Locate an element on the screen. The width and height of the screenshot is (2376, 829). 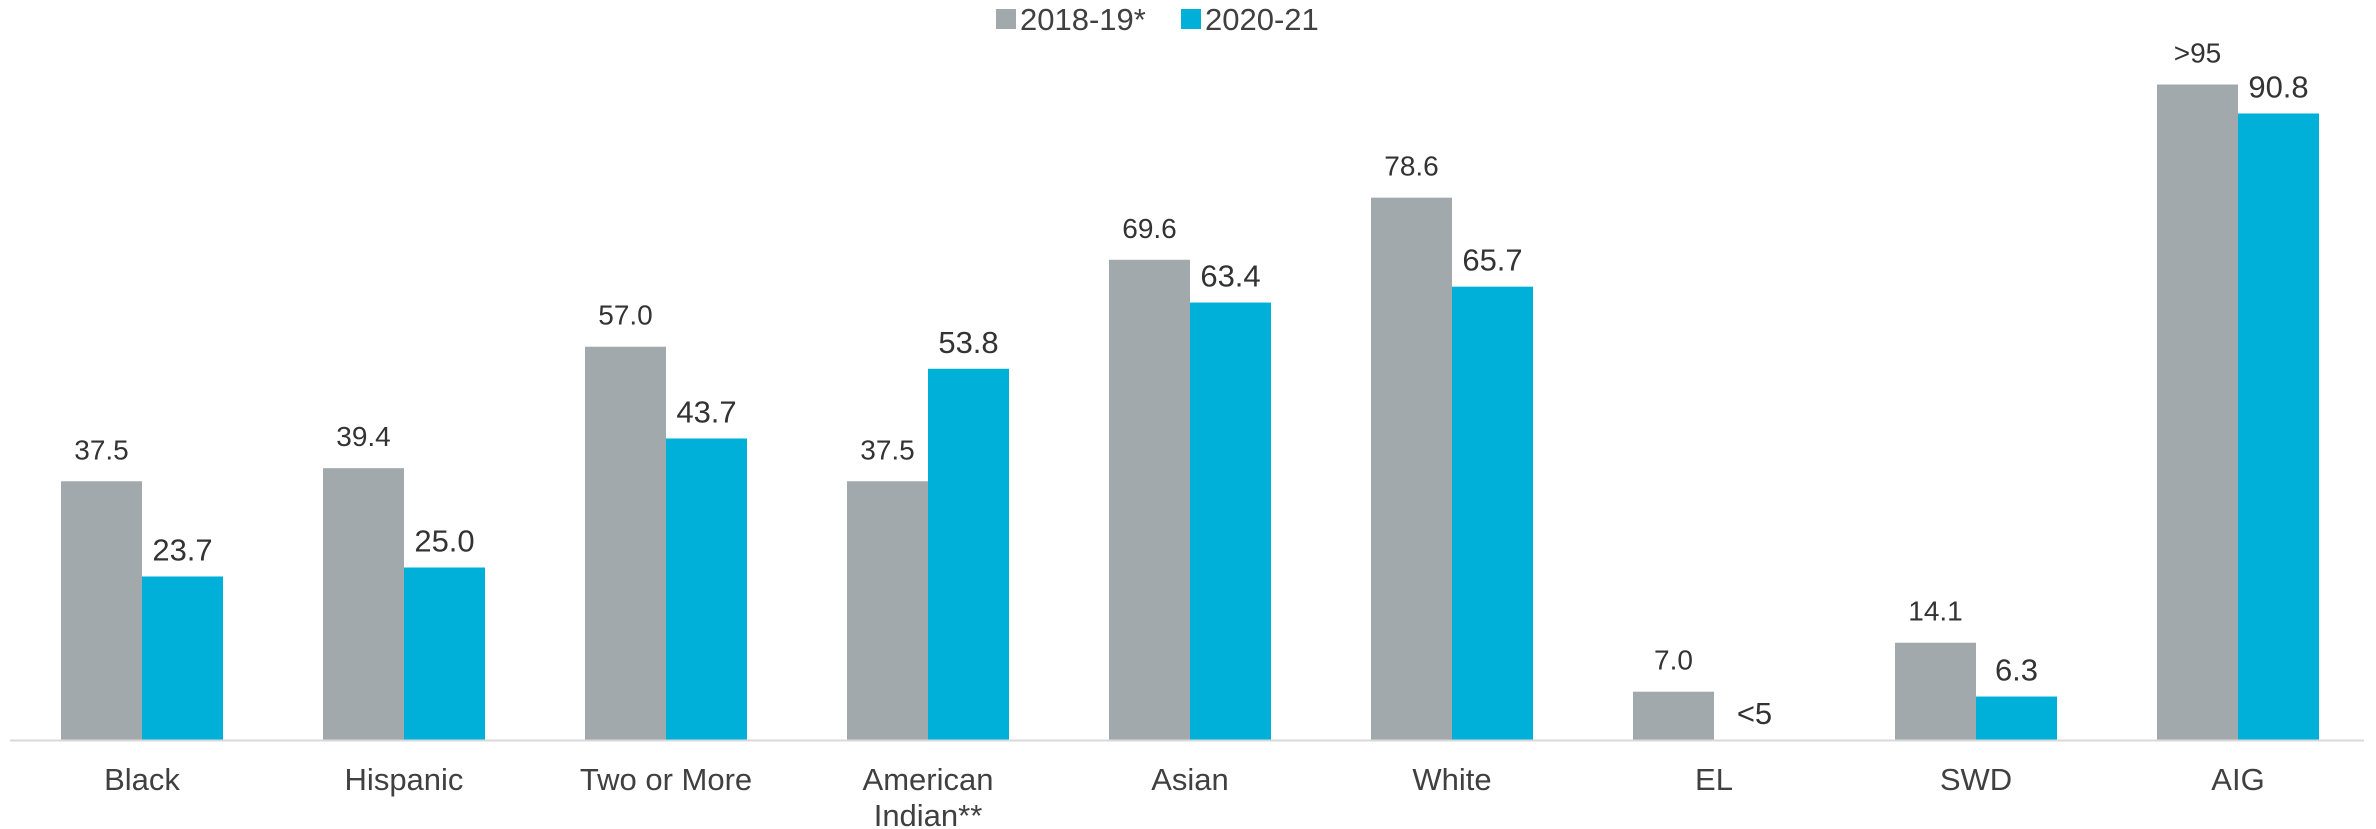
data-label-2-6: 65.7 is located at coordinates (1492, 260).